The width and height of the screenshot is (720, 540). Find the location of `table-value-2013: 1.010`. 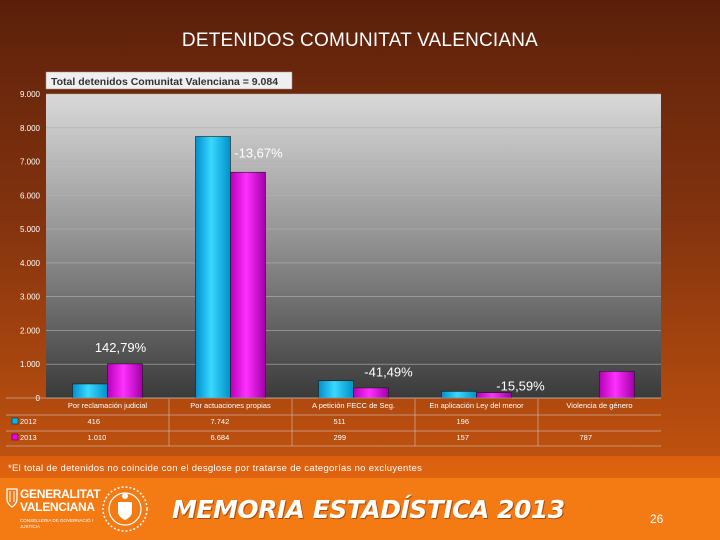

table-value-2013: 1.010 is located at coordinates (97, 437).